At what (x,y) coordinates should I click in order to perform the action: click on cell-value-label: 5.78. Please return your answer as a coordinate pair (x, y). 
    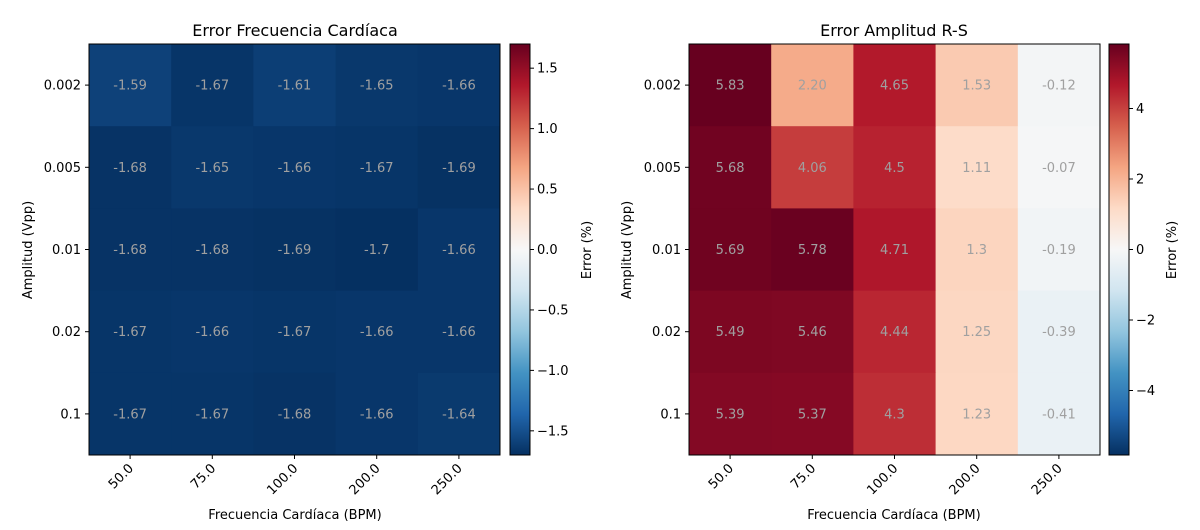
    Looking at the image, I should click on (812, 250).